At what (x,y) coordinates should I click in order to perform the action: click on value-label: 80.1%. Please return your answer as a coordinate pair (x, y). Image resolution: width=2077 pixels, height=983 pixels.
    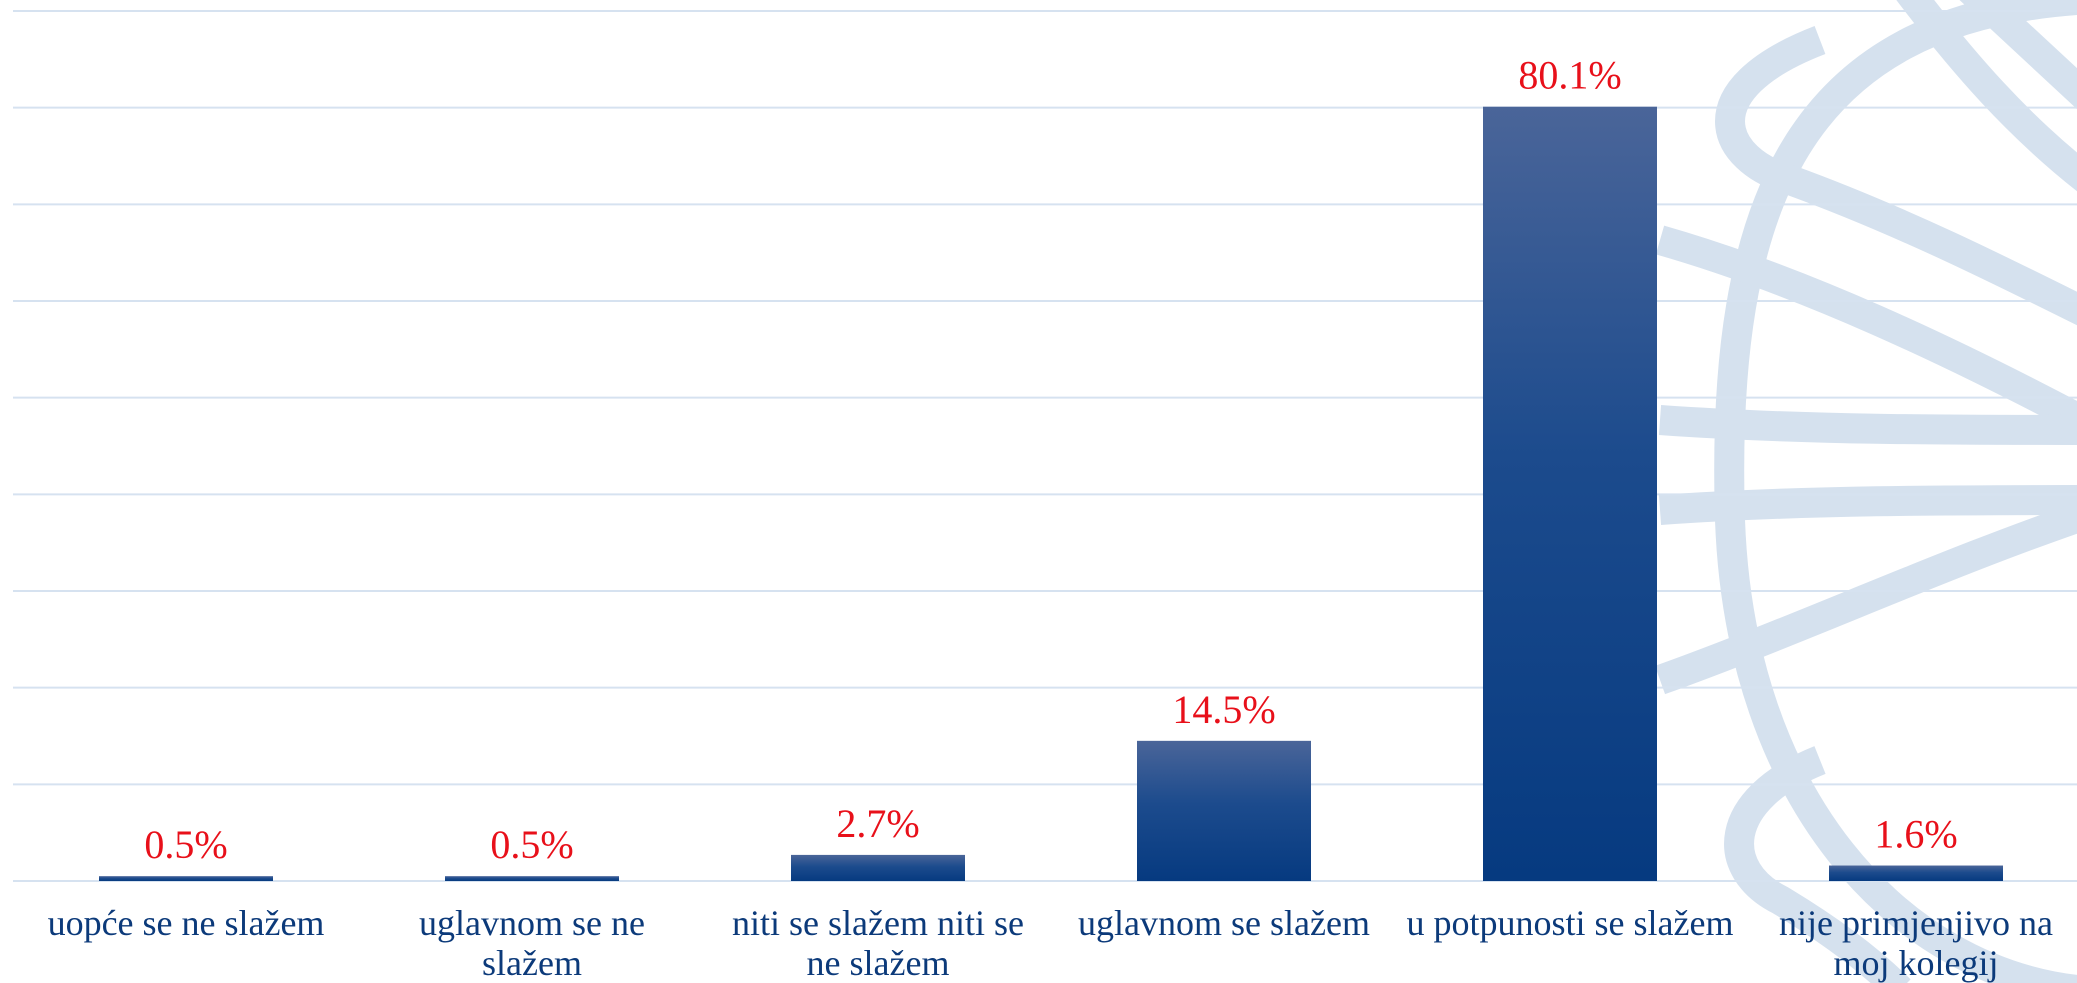
    Looking at the image, I should click on (1569, 75).